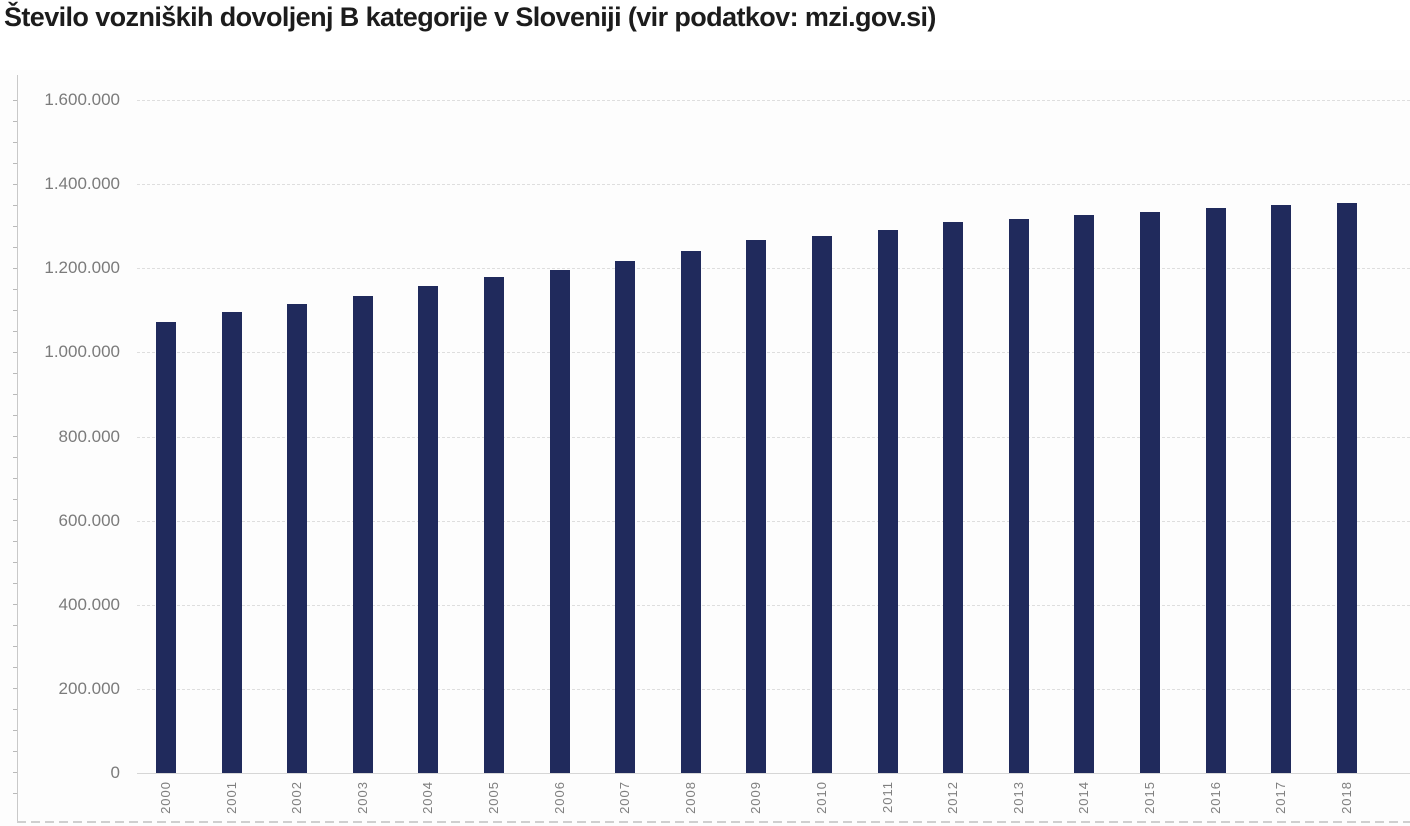  What do you see at coordinates (1215, 490) in the screenshot?
I see `bar-2016` at bounding box center [1215, 490].